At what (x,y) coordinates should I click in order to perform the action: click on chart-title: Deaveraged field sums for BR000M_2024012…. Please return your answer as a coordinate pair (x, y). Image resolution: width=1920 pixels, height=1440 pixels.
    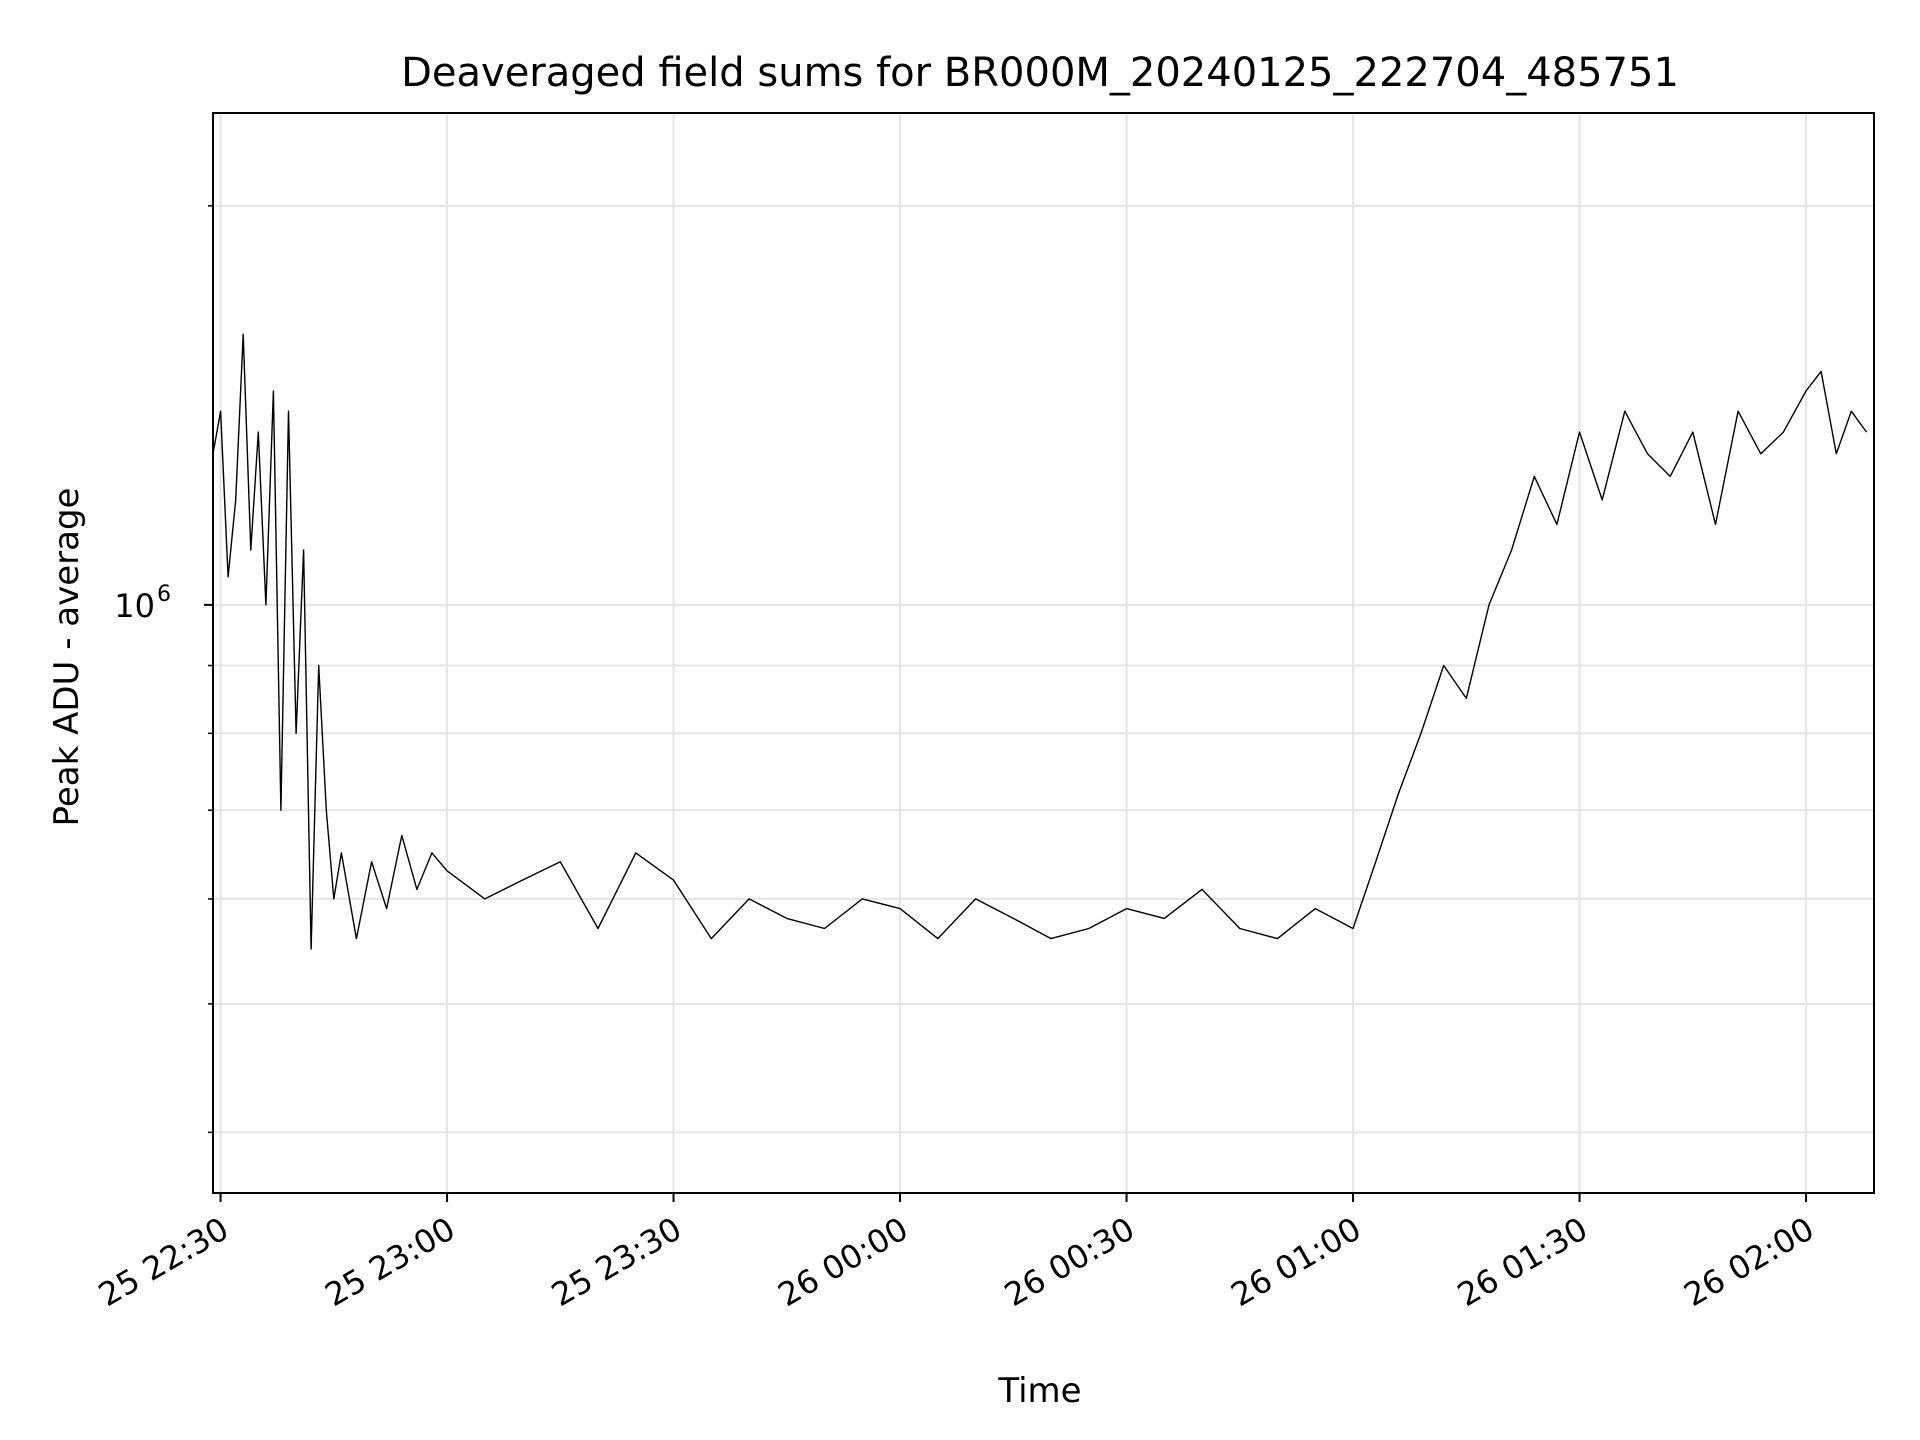
    Looking at the image, I should click on (1040, 73).